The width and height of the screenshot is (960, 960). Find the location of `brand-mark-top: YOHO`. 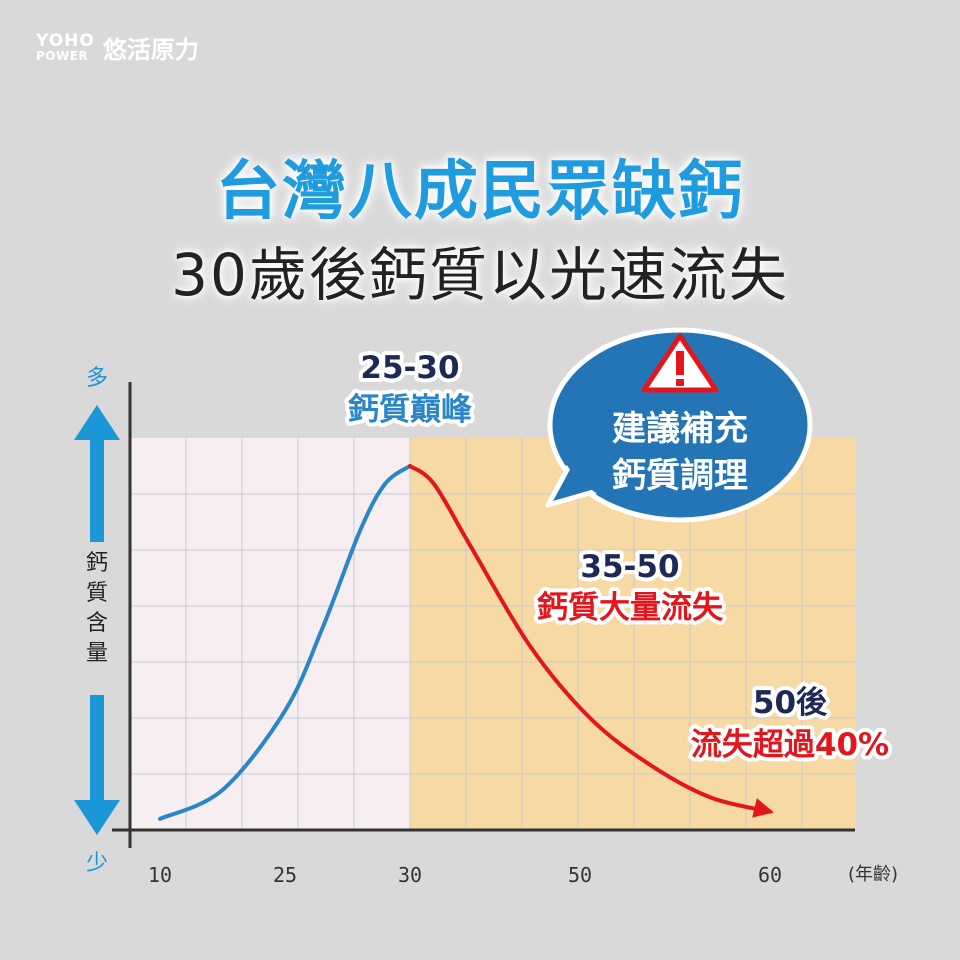

brand-mark-top: YOHO is located at coordinates (65, 41).